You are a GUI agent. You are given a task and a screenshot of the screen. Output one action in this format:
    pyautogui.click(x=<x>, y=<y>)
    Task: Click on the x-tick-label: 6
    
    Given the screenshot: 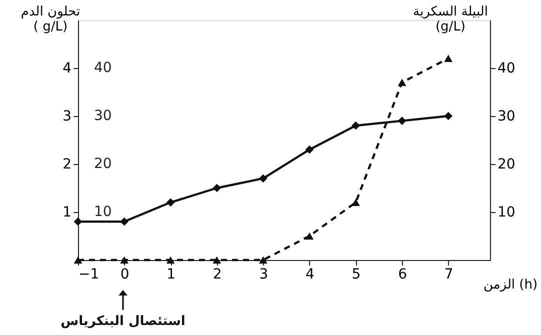 What is the action you would take?
    pyautogui.click(x=403, y=274)
    